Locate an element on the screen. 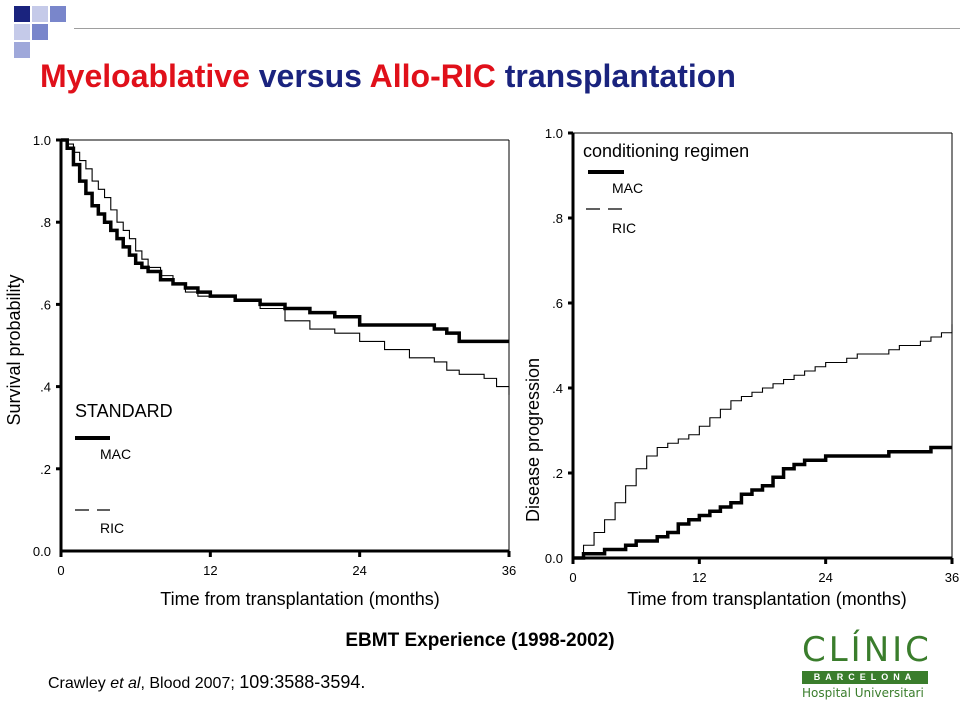 This screenshot has height=720, width=960. citation-ref: 109:3588-3594. is located at coordinates (302, 682).